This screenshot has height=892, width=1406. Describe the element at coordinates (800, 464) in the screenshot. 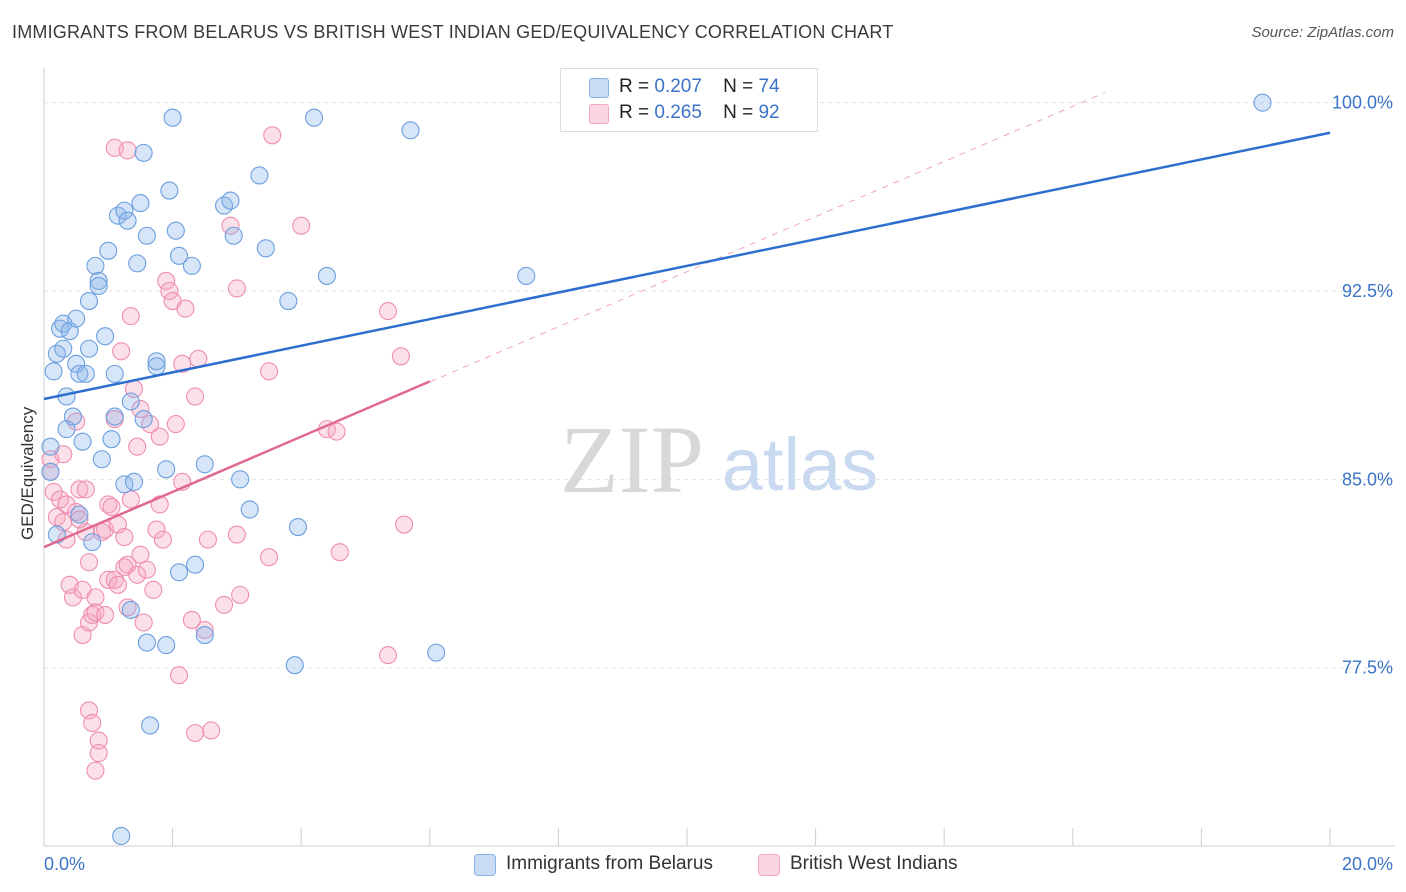

I see `watermark-atlas: atlas` at that location.